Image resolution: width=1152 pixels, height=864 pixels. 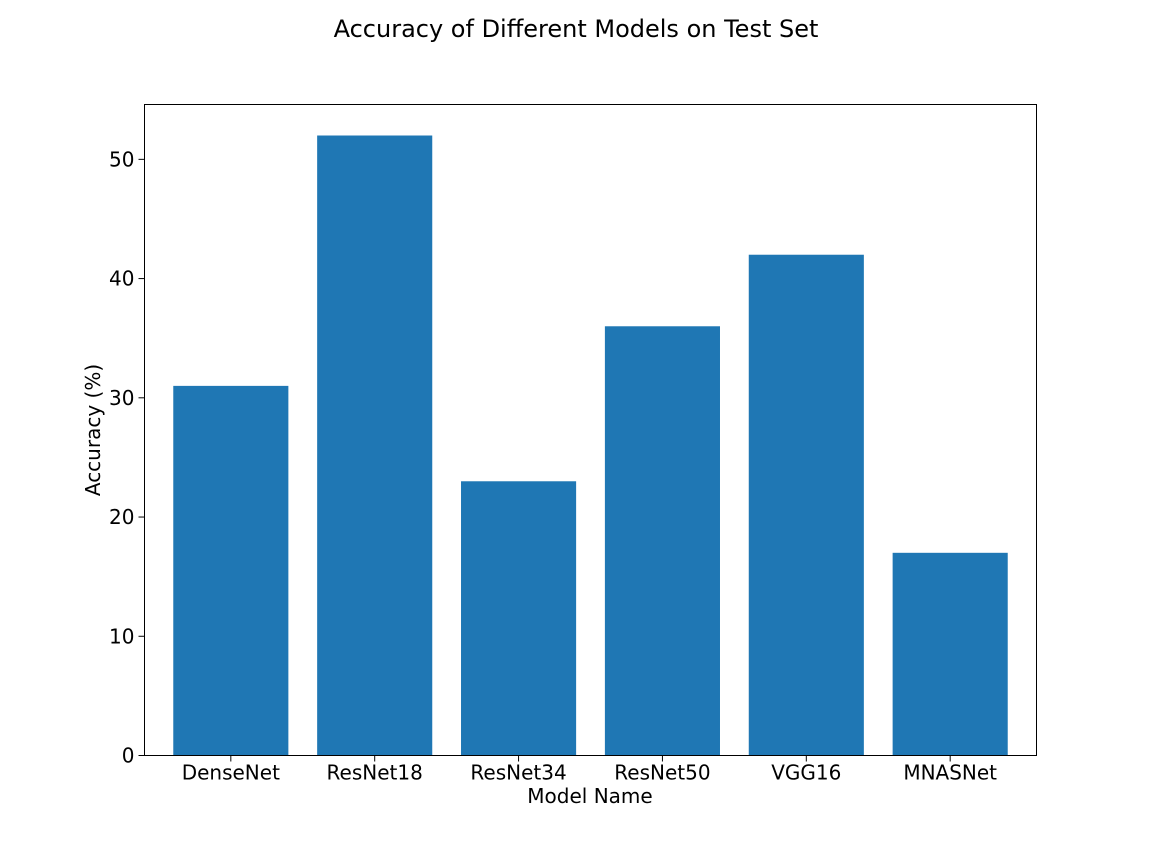 I want to click on y-tick-label: 50, so click(x=121, y=159).